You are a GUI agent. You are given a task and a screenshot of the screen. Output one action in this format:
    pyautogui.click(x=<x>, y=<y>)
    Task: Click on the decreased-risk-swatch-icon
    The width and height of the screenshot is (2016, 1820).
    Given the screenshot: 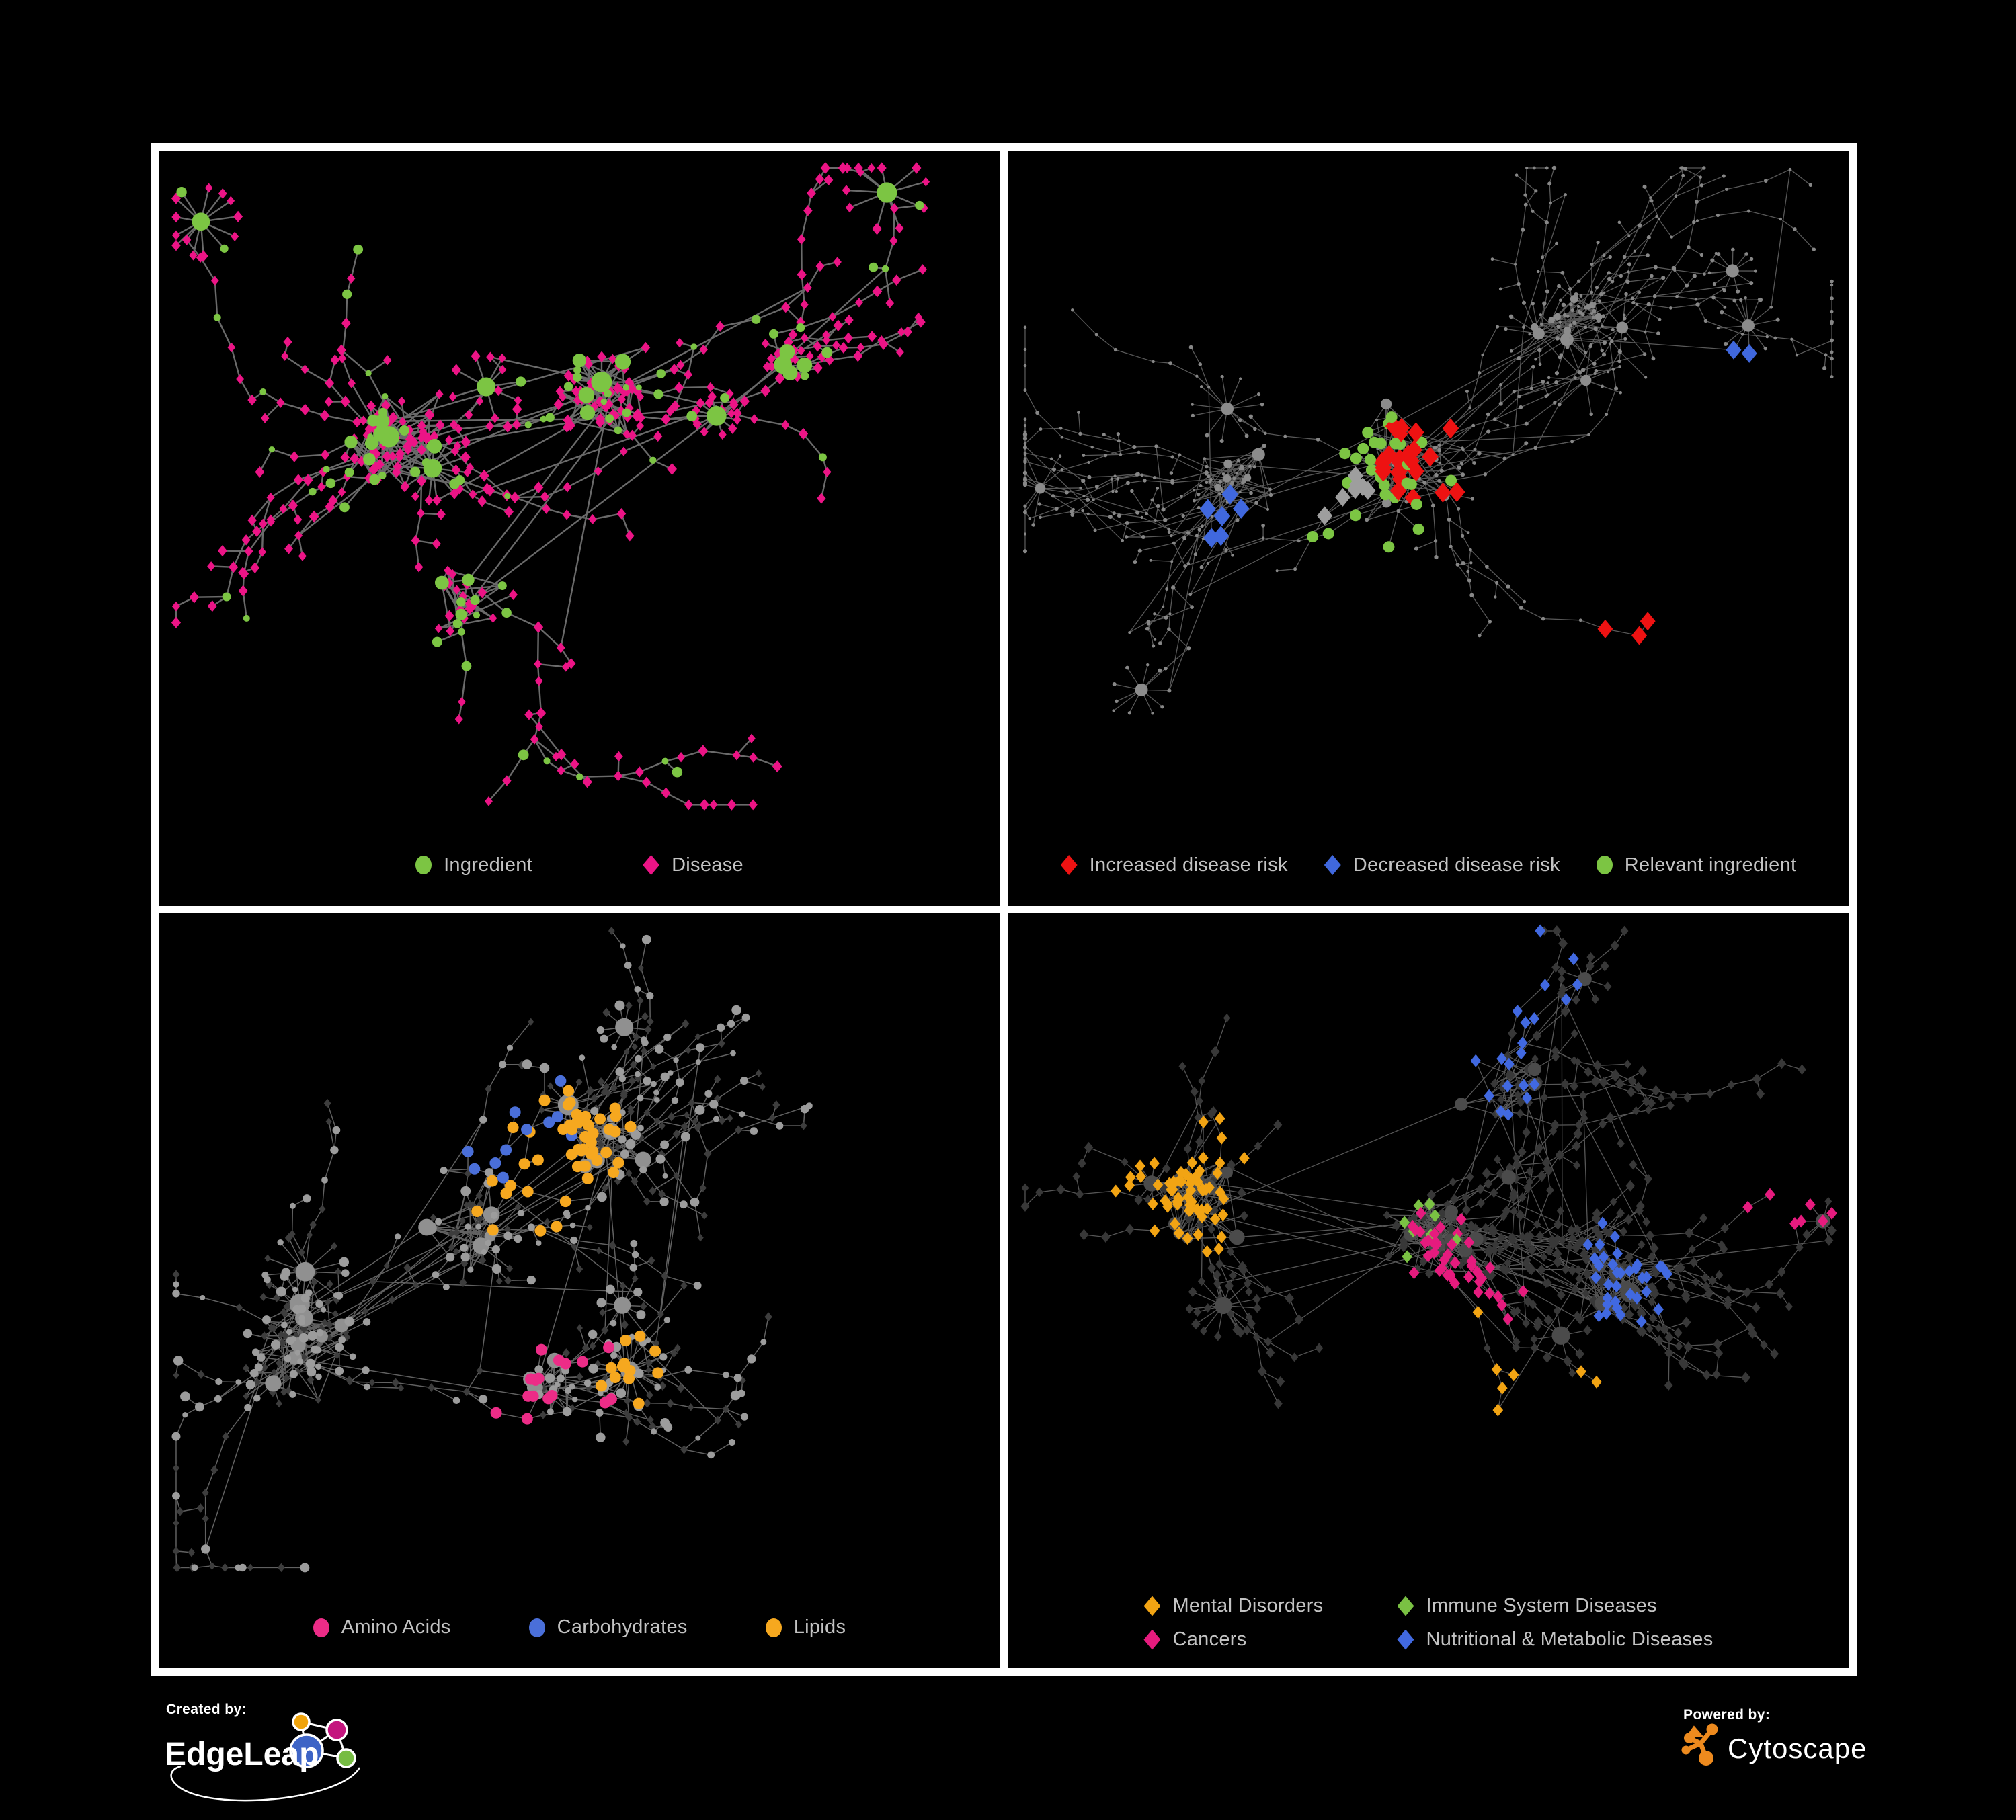 What is the action you would take?
    pyautogui.click(x=1332, y=865)
    